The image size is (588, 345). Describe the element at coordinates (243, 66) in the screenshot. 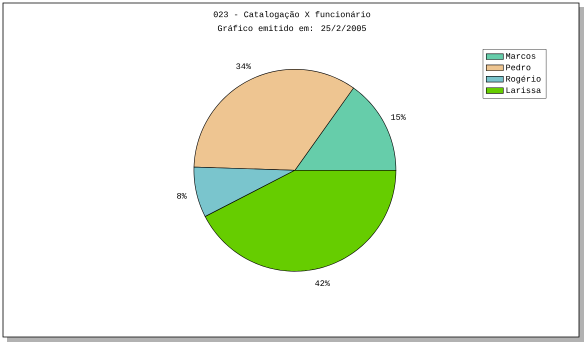

I see `data-label: 34%` at that location.